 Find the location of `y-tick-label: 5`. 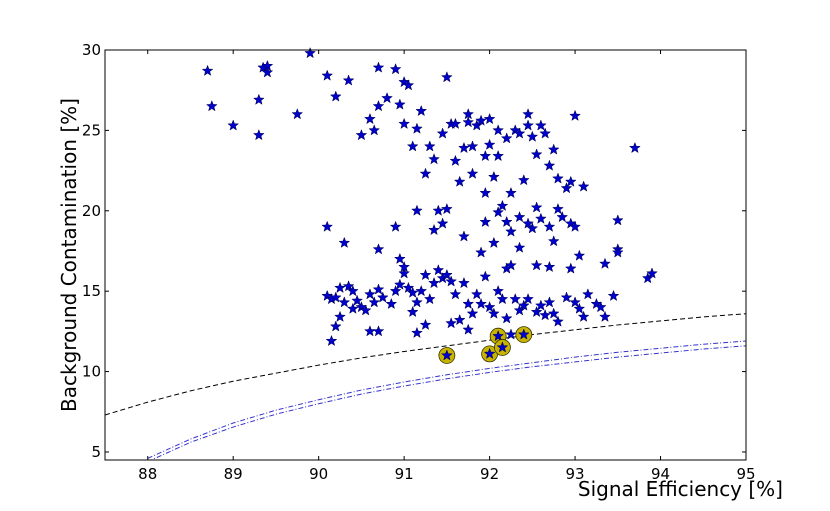

y-tick-label: 5 is located at coordinates (96, 452).